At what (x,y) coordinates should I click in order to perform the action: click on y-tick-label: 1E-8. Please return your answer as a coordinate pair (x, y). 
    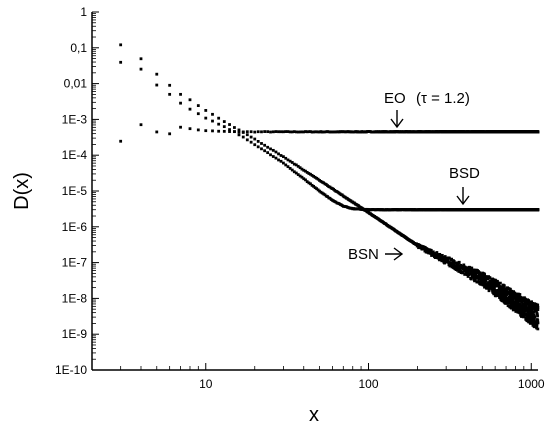
    Looking at the image, I should click on (75, 298).